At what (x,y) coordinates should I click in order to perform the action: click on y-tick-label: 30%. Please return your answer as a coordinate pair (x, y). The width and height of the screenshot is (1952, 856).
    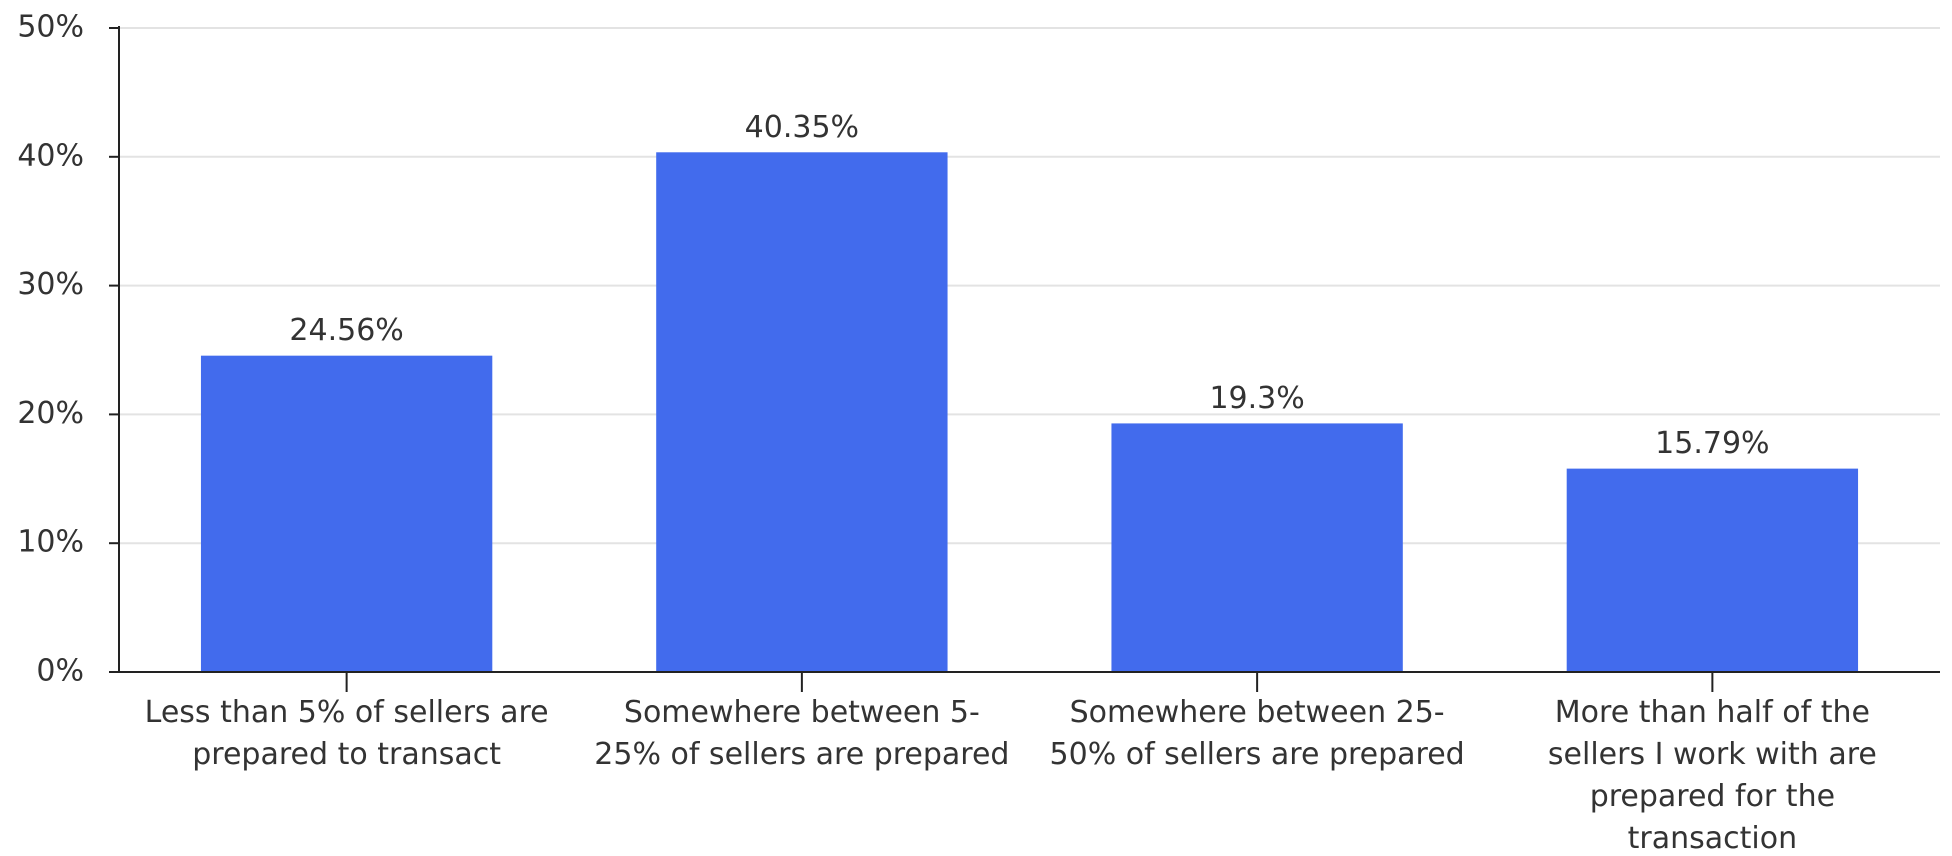
    Looking at the image, I should click on (50, 284).